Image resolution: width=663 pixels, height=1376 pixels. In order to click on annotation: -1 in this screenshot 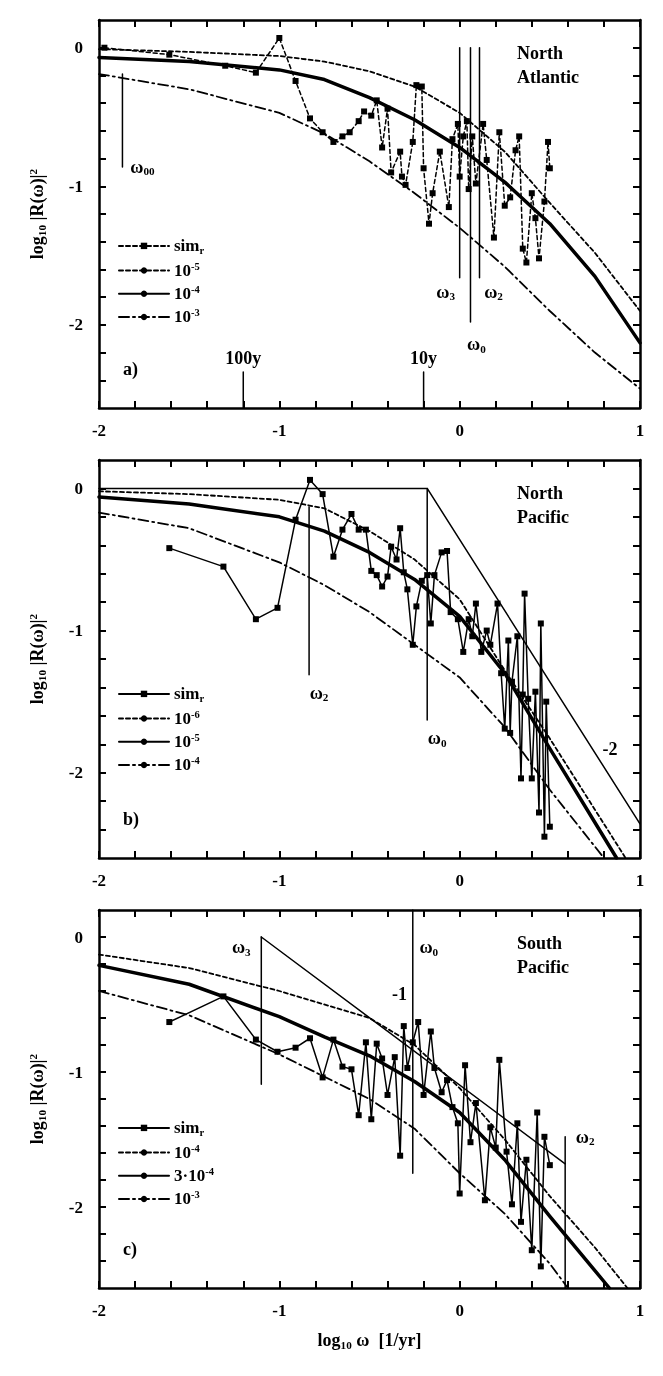, I will do `click(399, 994)`.